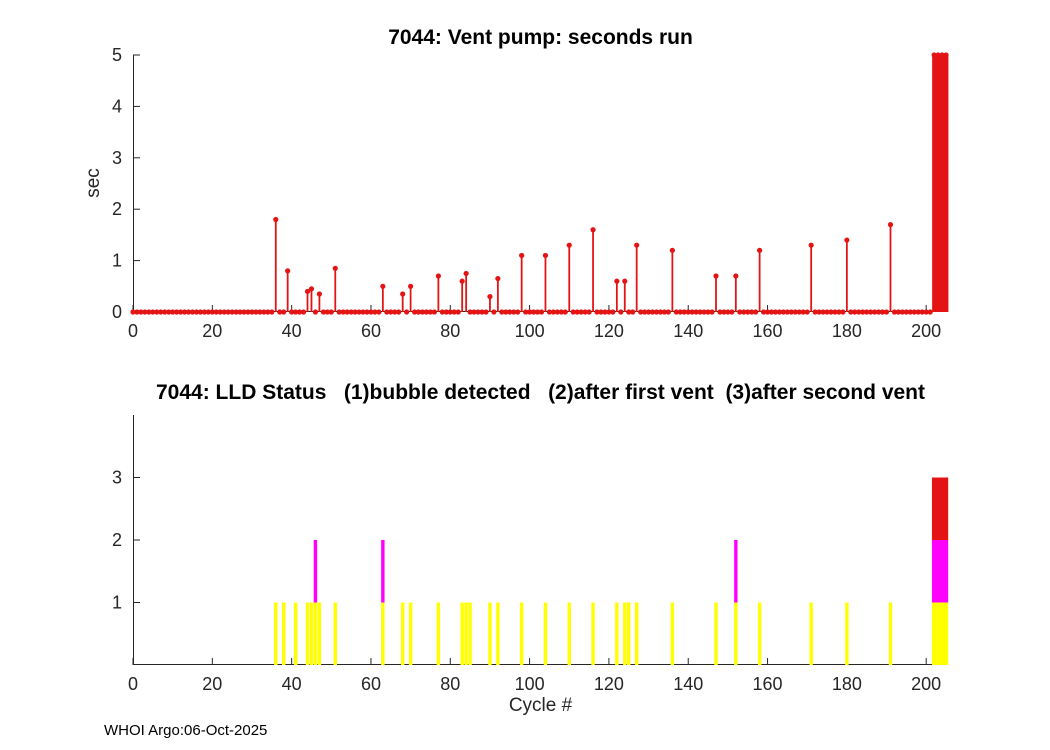  What do you see at coordinates (688, 331) in the screenshot?
I see `x-tick-label: 140` at bounding box center [688, 331].